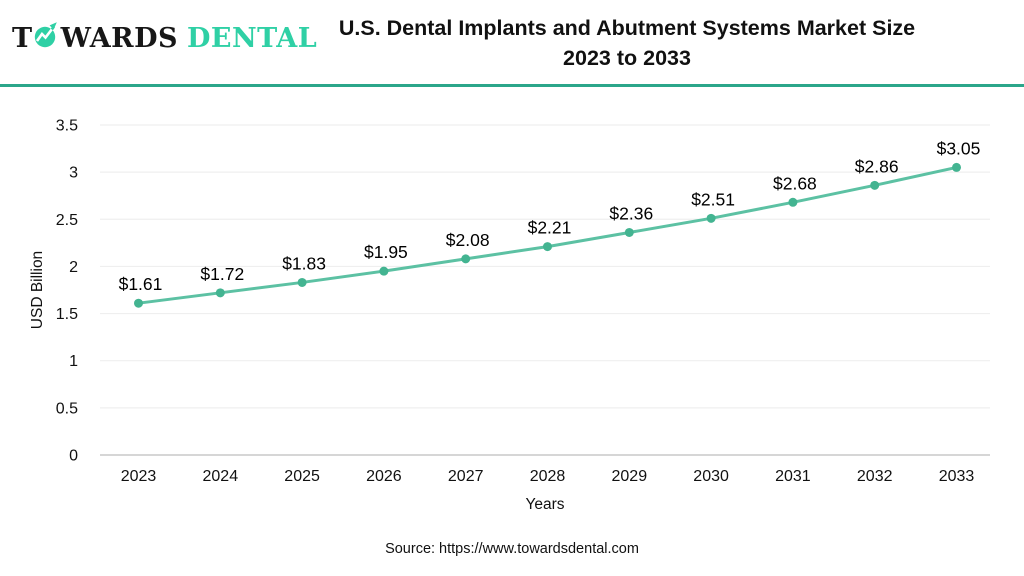 Image resolution: width=1024 pixels, height=576 pixels. I want to click on x-axis-title: Years, so click(544, 504).